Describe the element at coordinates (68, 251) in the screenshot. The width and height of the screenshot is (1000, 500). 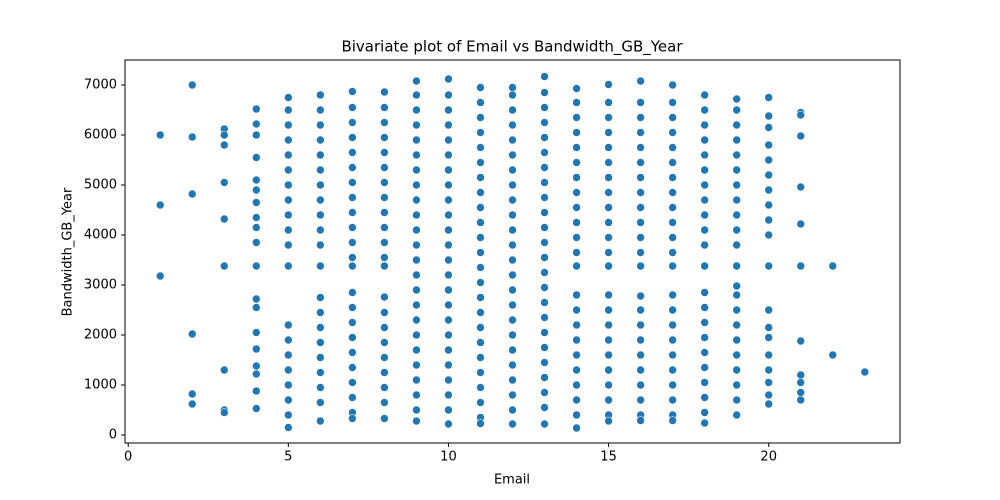
I see `y-axis-label: Bandwidth_GB_Year` at that location.